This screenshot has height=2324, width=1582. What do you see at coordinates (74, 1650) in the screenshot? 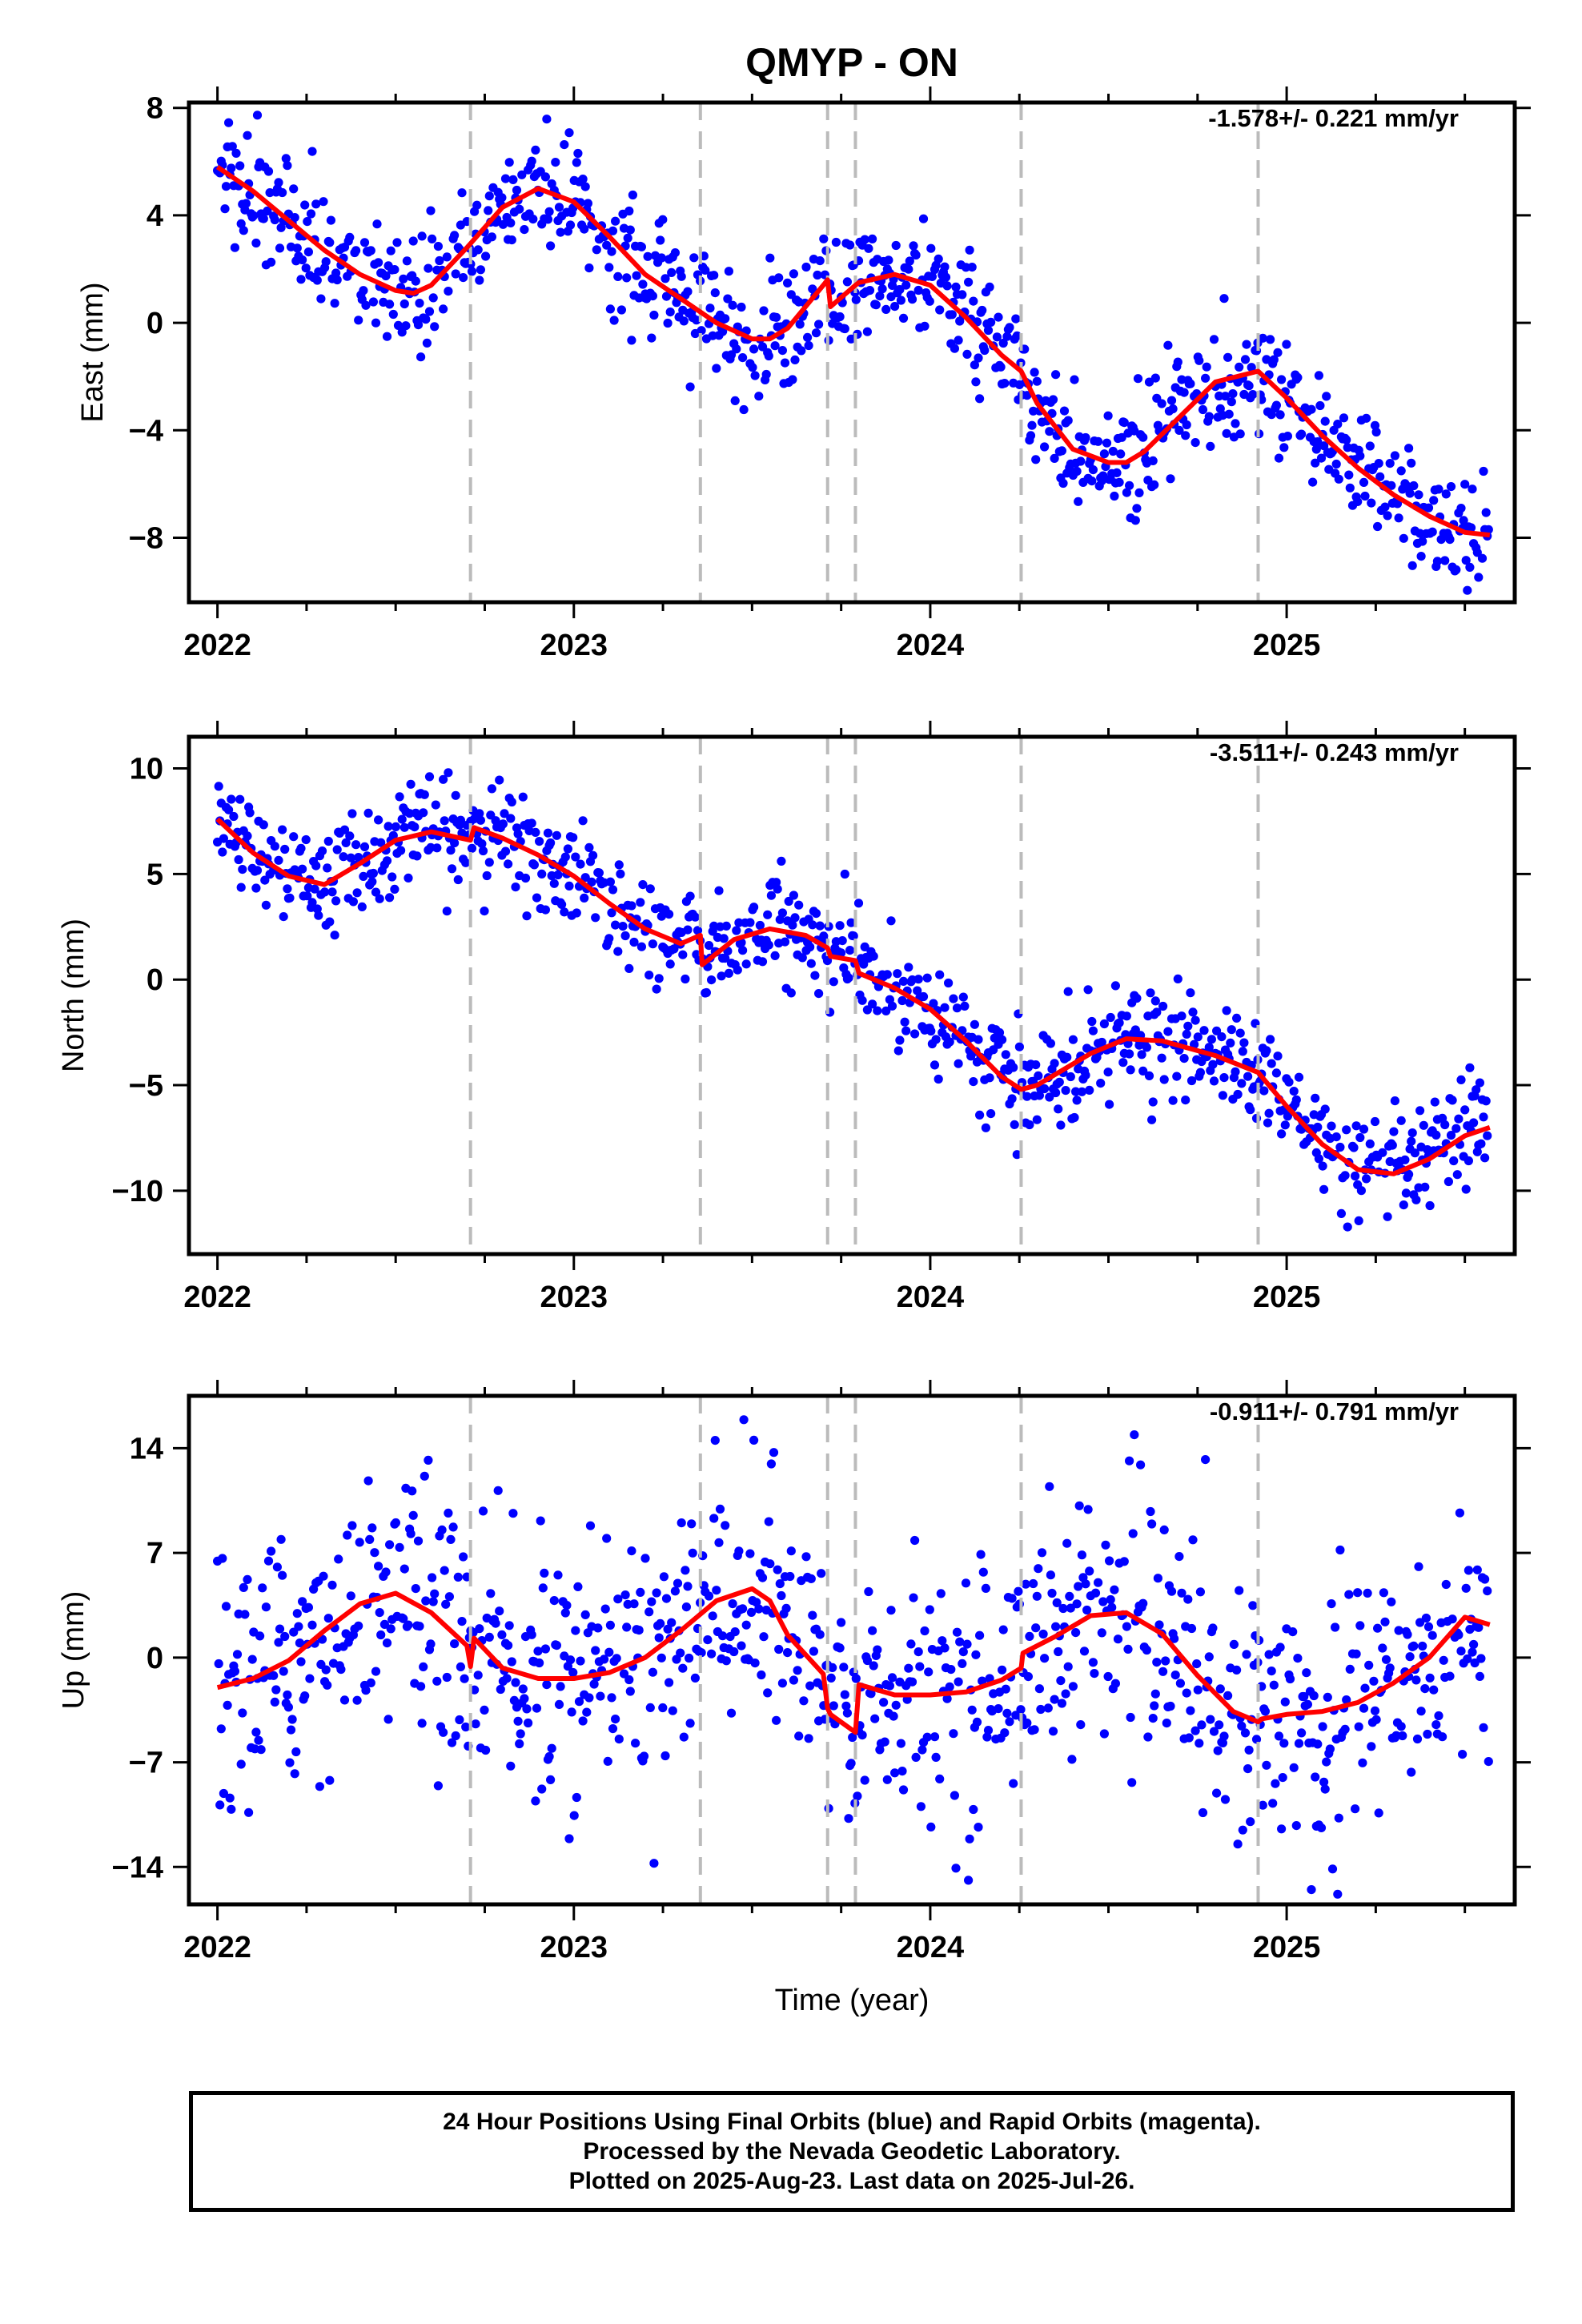
I see `up-y-axis-label: Up (mm)` at bounding box center [74, 1650].